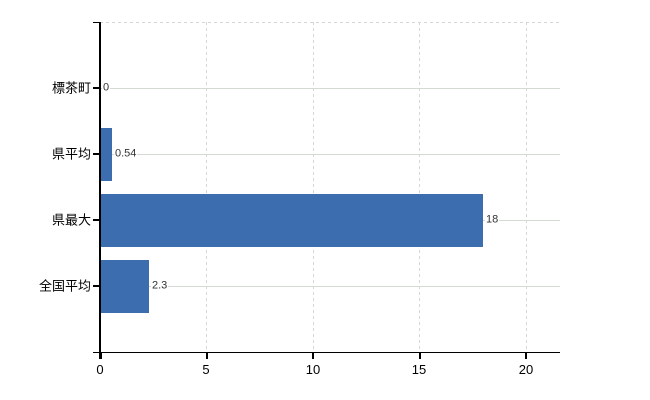  Describe the element at coordinates (419, 369) in the screenshot. I see `x-axis-tick-label: 15` at that location.